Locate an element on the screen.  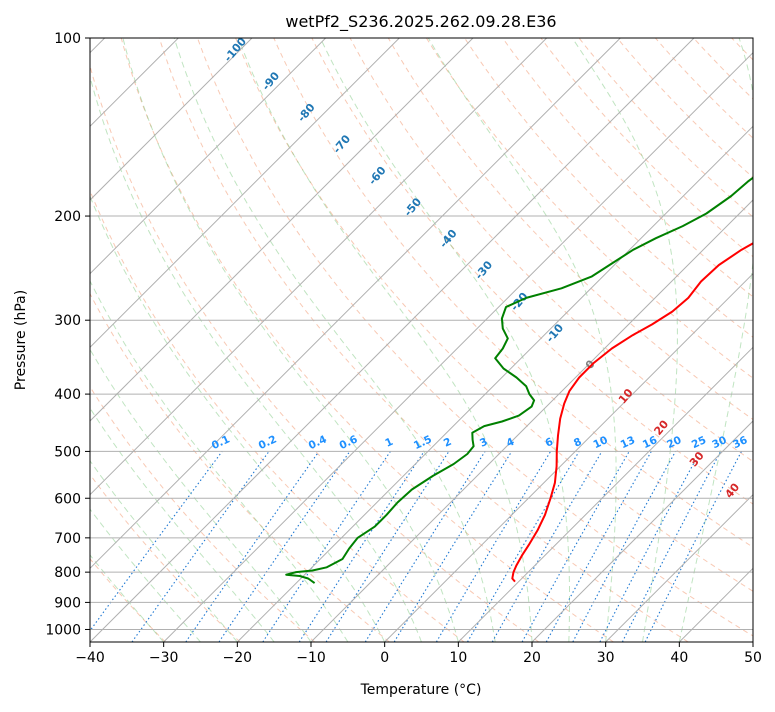
dry-adiabat-label: 0 is located at coordinates (590, 364).